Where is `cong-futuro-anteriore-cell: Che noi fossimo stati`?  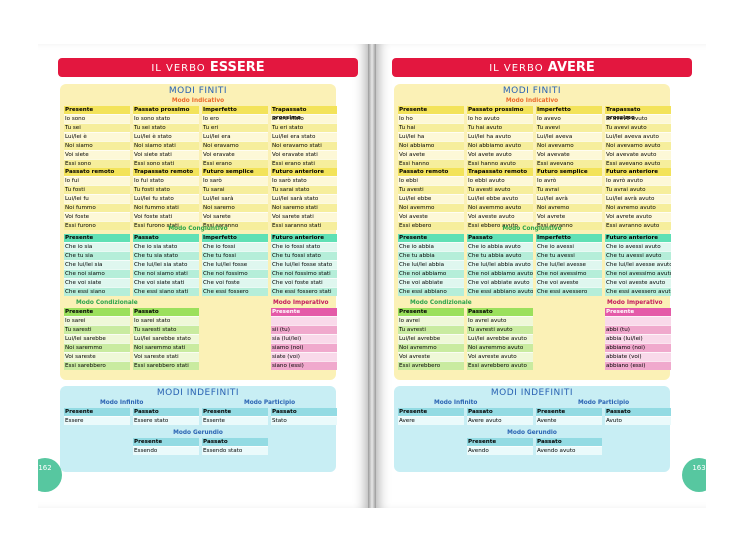 cong-futuro-anteriore-cell: Che noi fossimo stati is located at coordinates (304, 273).